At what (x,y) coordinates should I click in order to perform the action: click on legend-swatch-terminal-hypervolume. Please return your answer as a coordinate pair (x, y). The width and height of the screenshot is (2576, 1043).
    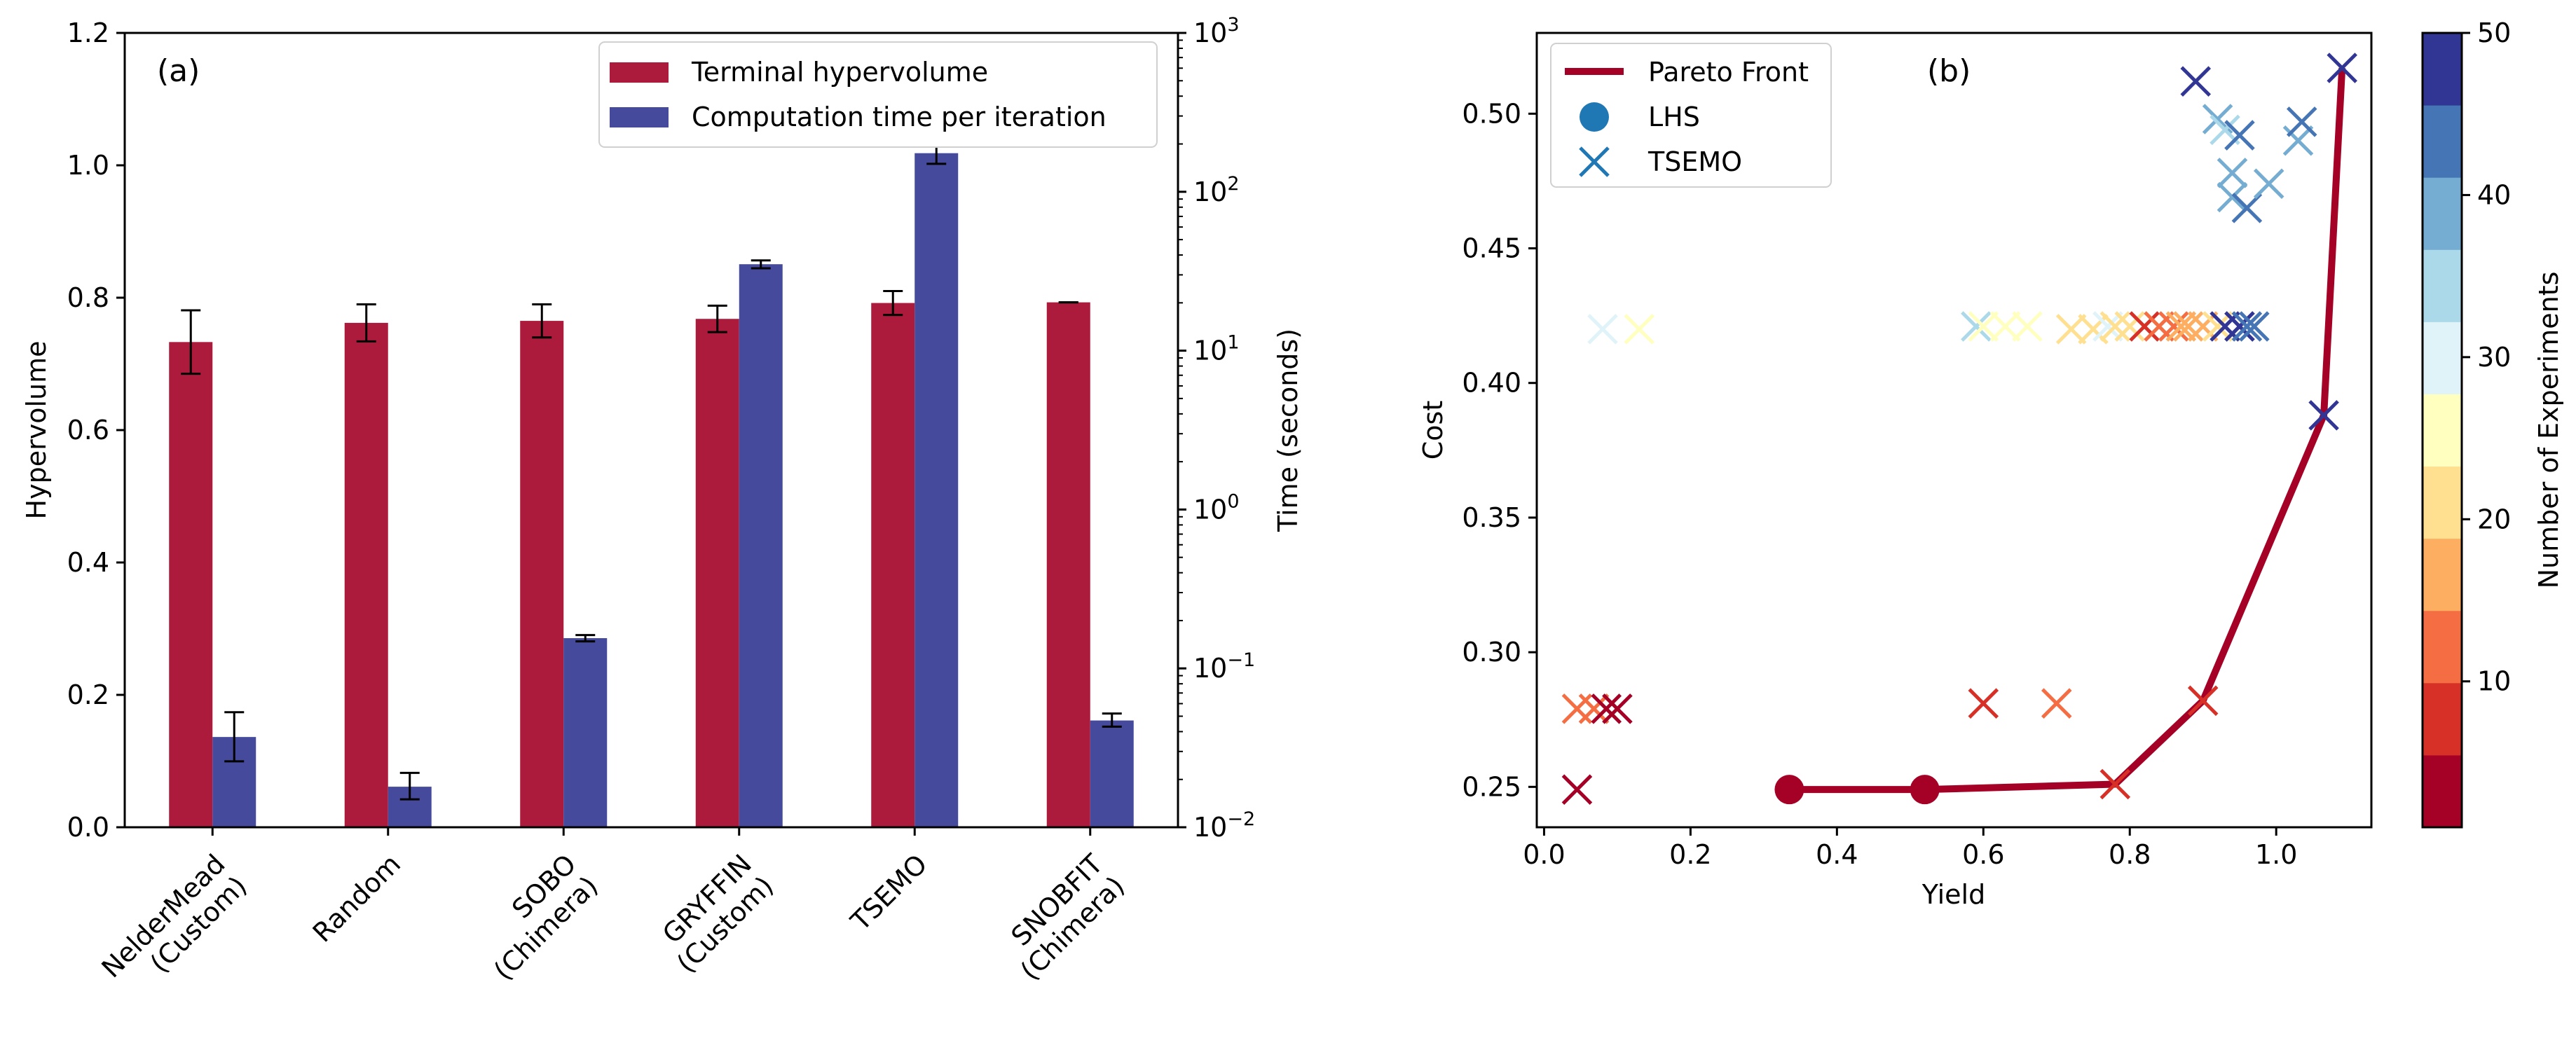
    Looking at the image, I should click on (640, 72).